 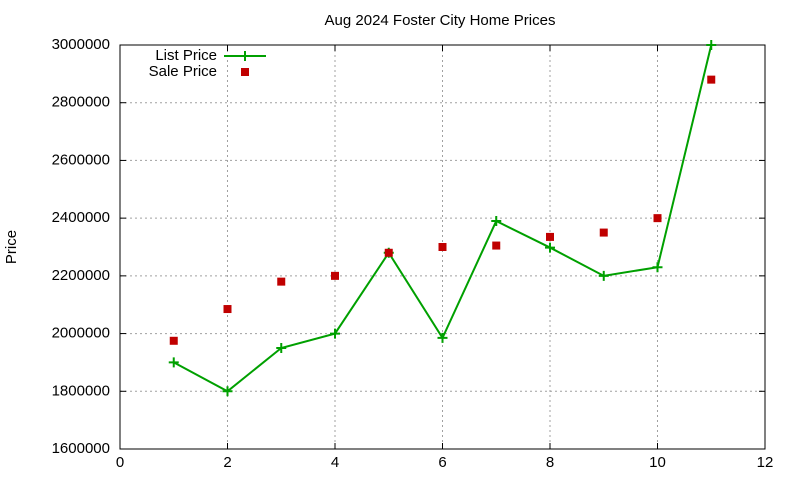 I want to click on legend-label: List Price, so click(x=186, y=55).